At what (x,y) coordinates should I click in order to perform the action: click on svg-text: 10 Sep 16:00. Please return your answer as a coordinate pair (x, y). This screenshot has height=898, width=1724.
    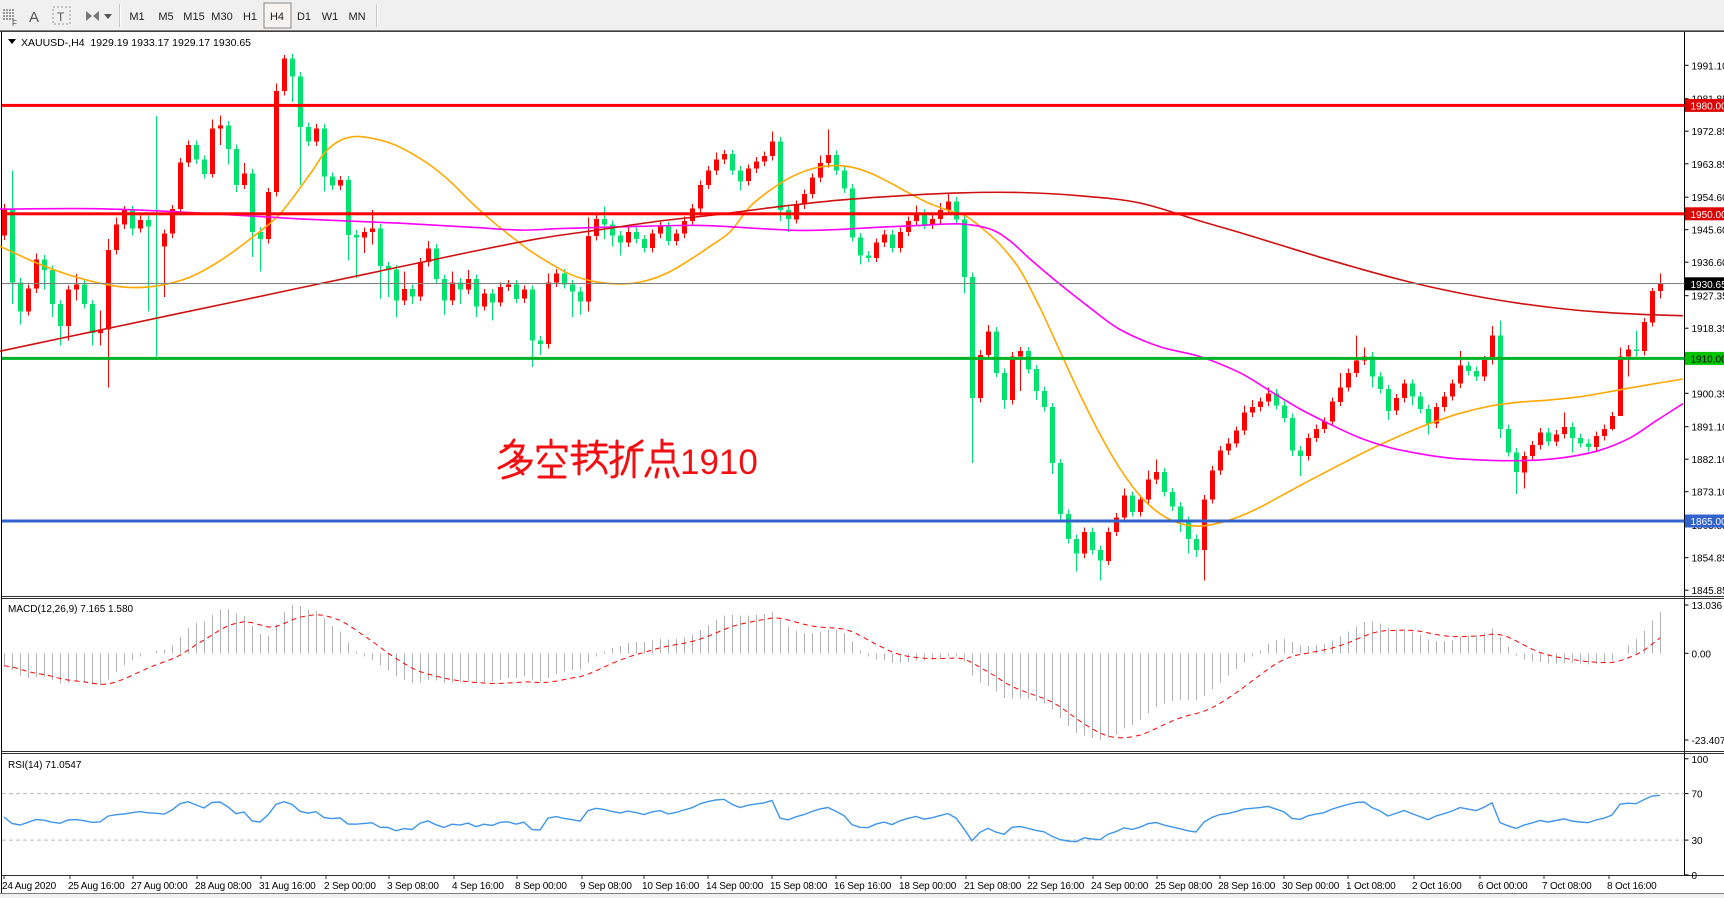
    Looking at the image, I should click on (671, 886).